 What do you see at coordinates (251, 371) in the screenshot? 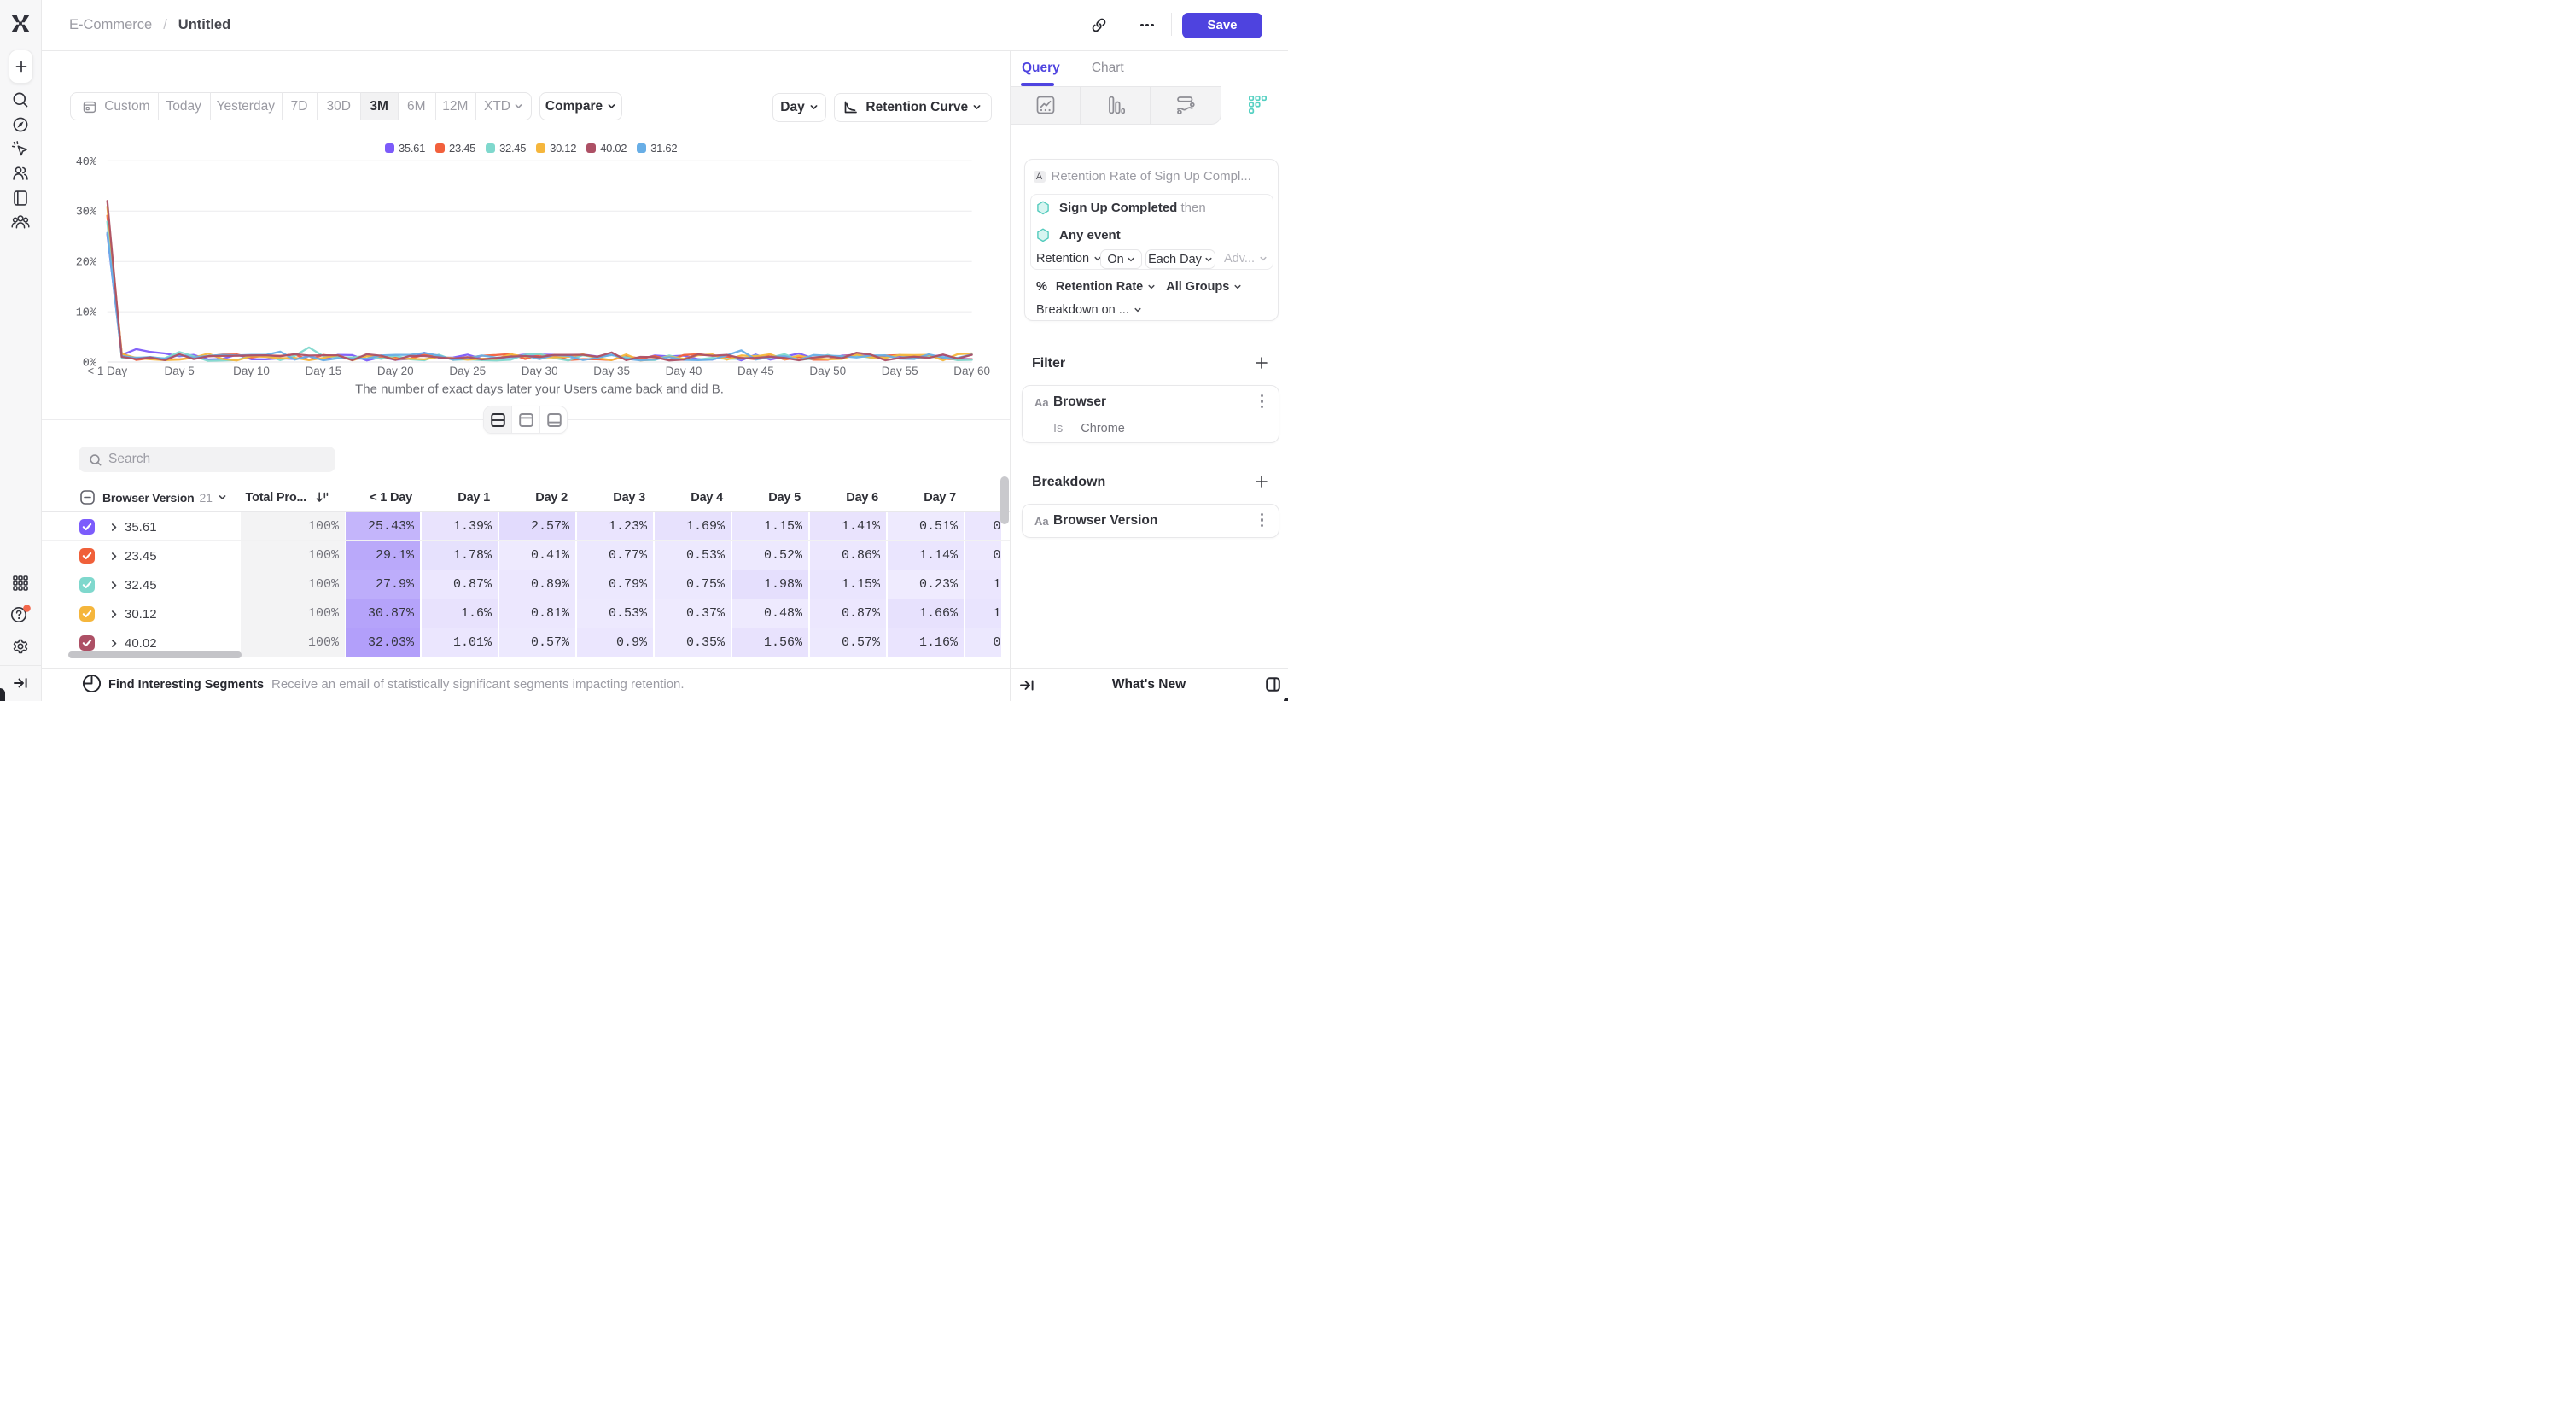
I see `svg-text: Day 10` at bounding box center [251, 371].